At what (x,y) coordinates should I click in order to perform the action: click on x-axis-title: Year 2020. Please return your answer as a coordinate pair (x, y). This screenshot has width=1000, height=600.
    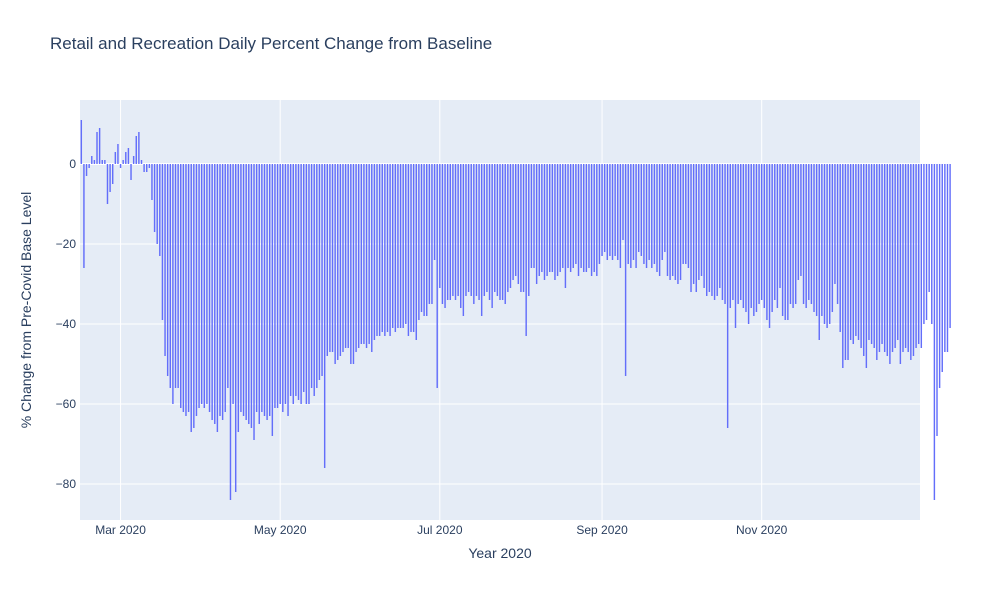
    Looking at the image, I should click on (500, 553).